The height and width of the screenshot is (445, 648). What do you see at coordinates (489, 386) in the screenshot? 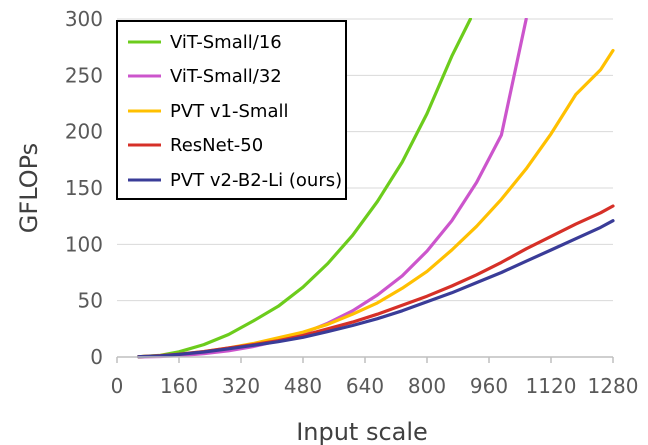
I see `x-tick-label: 960` at bounding box center [489, 386].